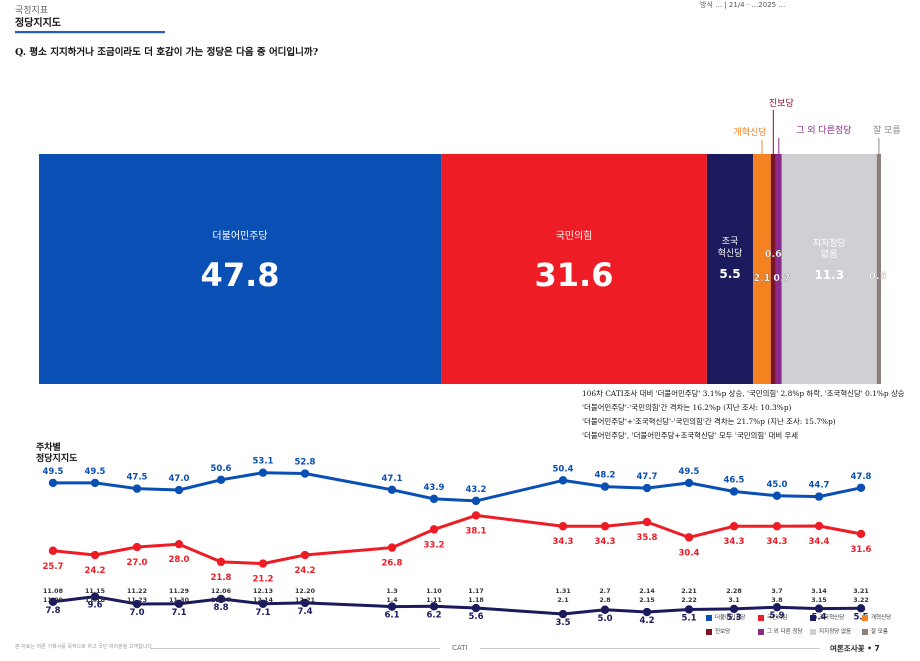 The height and width of the screenshot is (661, 920). Describe the element at coordinates (690, 435) in the screenshot. I see `note-line: '더불어민주당', '더불어민주당+조국혁신당' 모두 '국민의힘' 대비 우세` at that location.